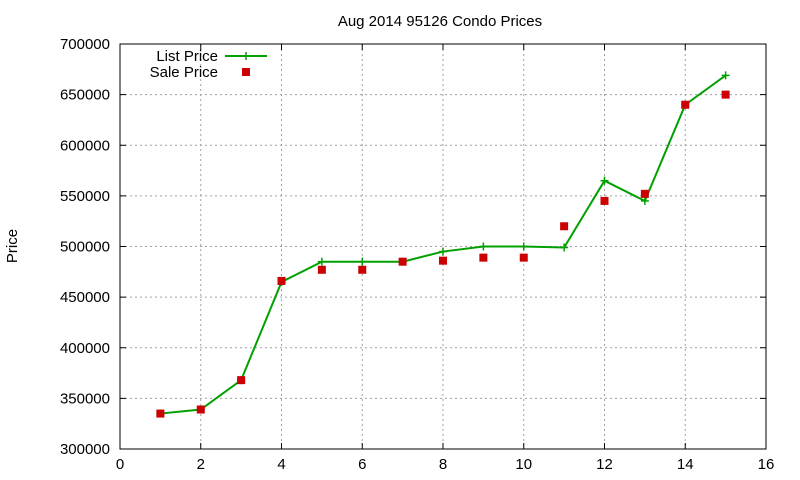 This screenshot has height=480, width=800. I want to click on x-tick-label: 10, so click(523, 464).